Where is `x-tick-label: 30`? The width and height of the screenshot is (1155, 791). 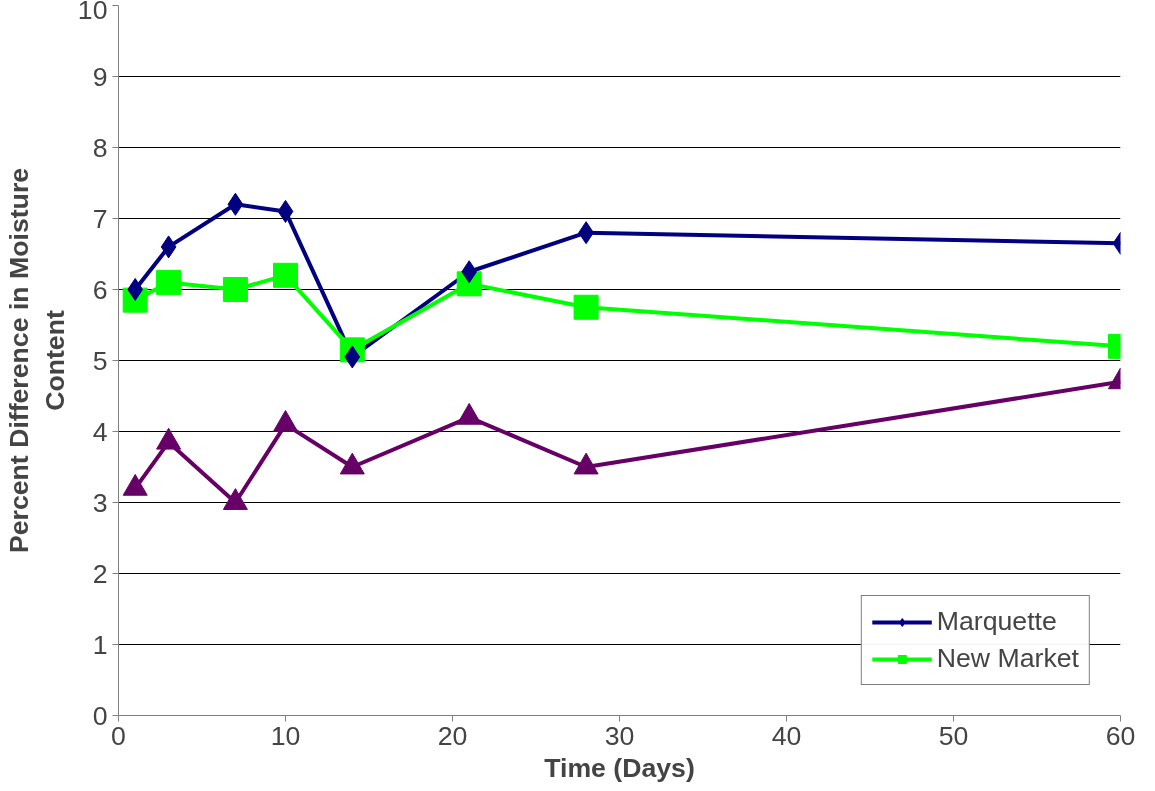
x-tick-label: 30 is located at coordinates (619, 735).